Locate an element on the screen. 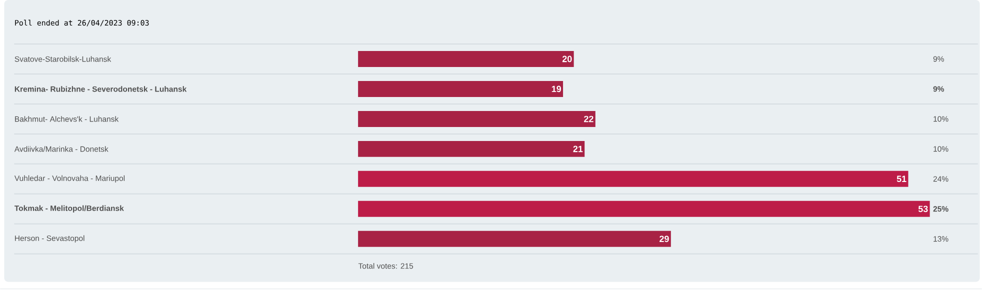 This screenshot has height=290, width=982. data-label: 20 is located at coordinates (567, 59).